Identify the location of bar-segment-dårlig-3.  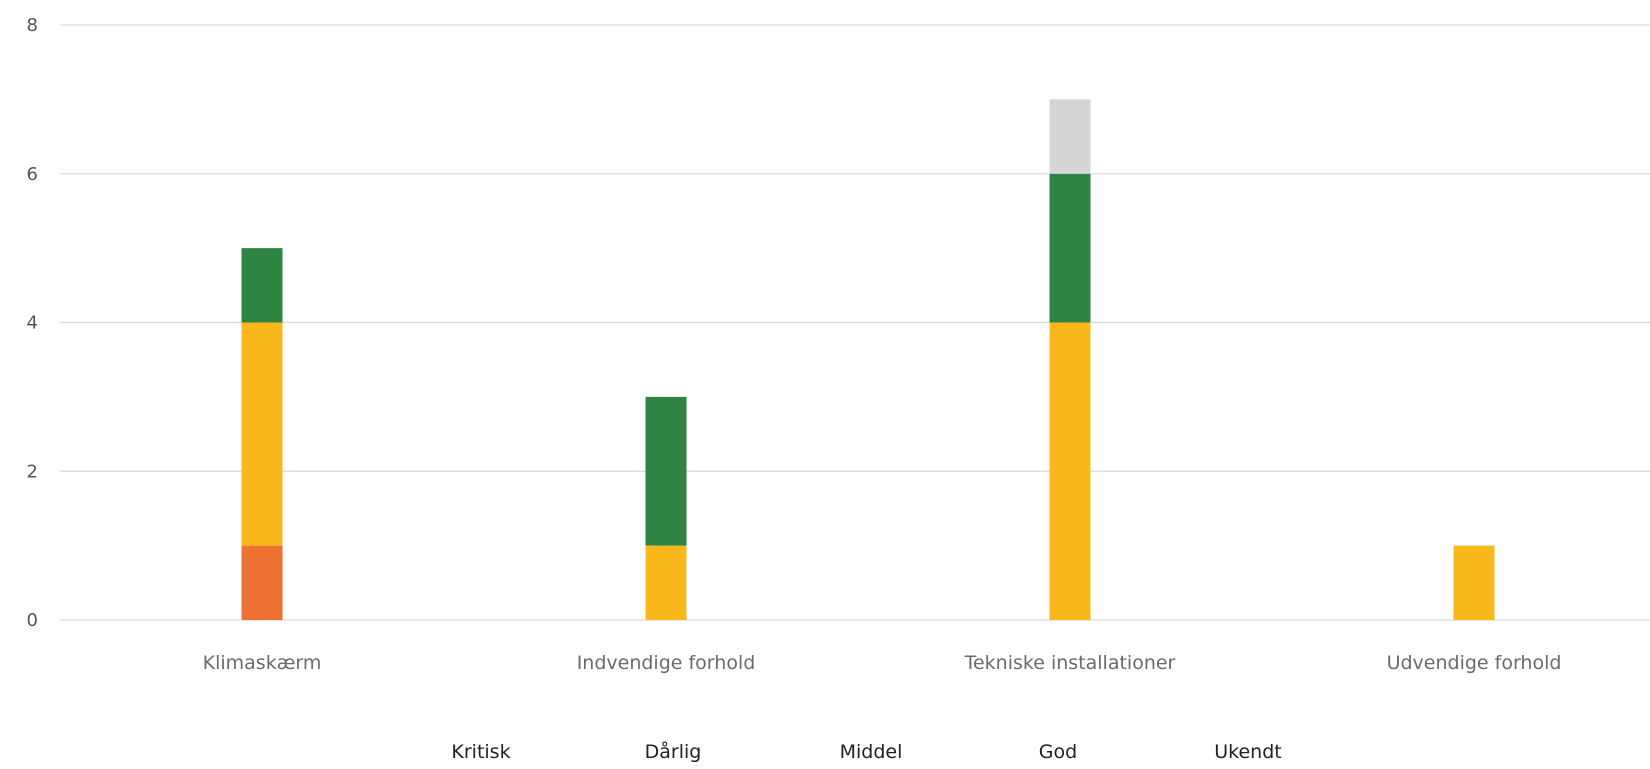
(1070, 471).